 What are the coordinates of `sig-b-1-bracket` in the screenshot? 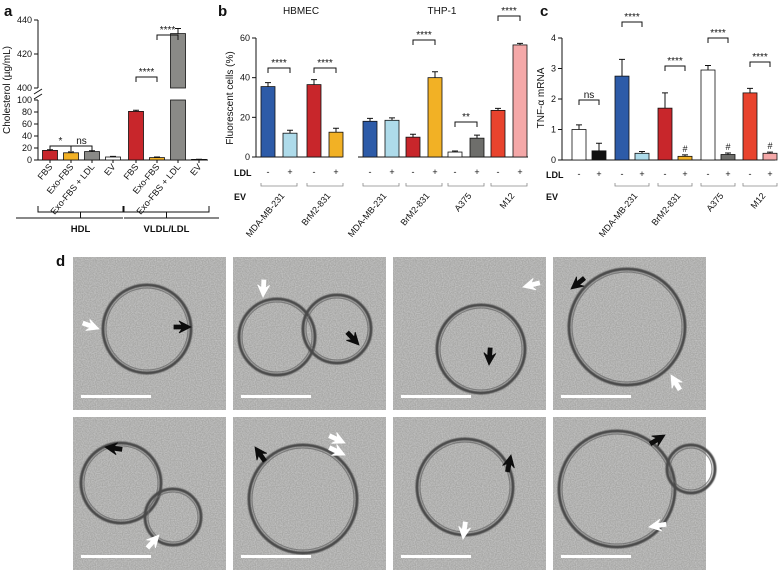 It's located at (325, 70).